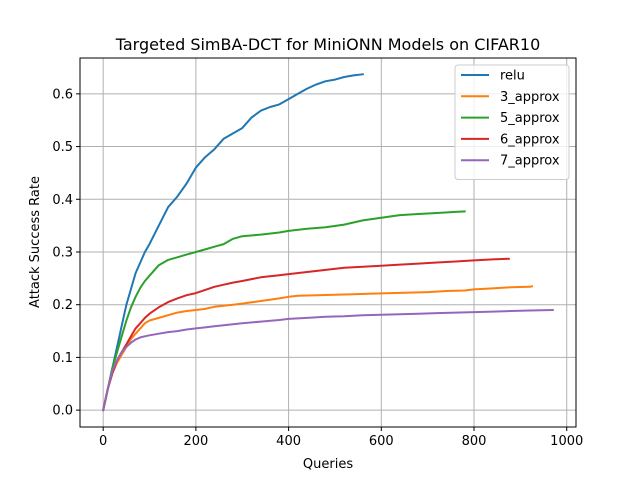 This screenshot has width=640, height=480. Describe the element at coordinates (530, 139) in the screenshot. I see `legend-label: 6_approx` at that location.